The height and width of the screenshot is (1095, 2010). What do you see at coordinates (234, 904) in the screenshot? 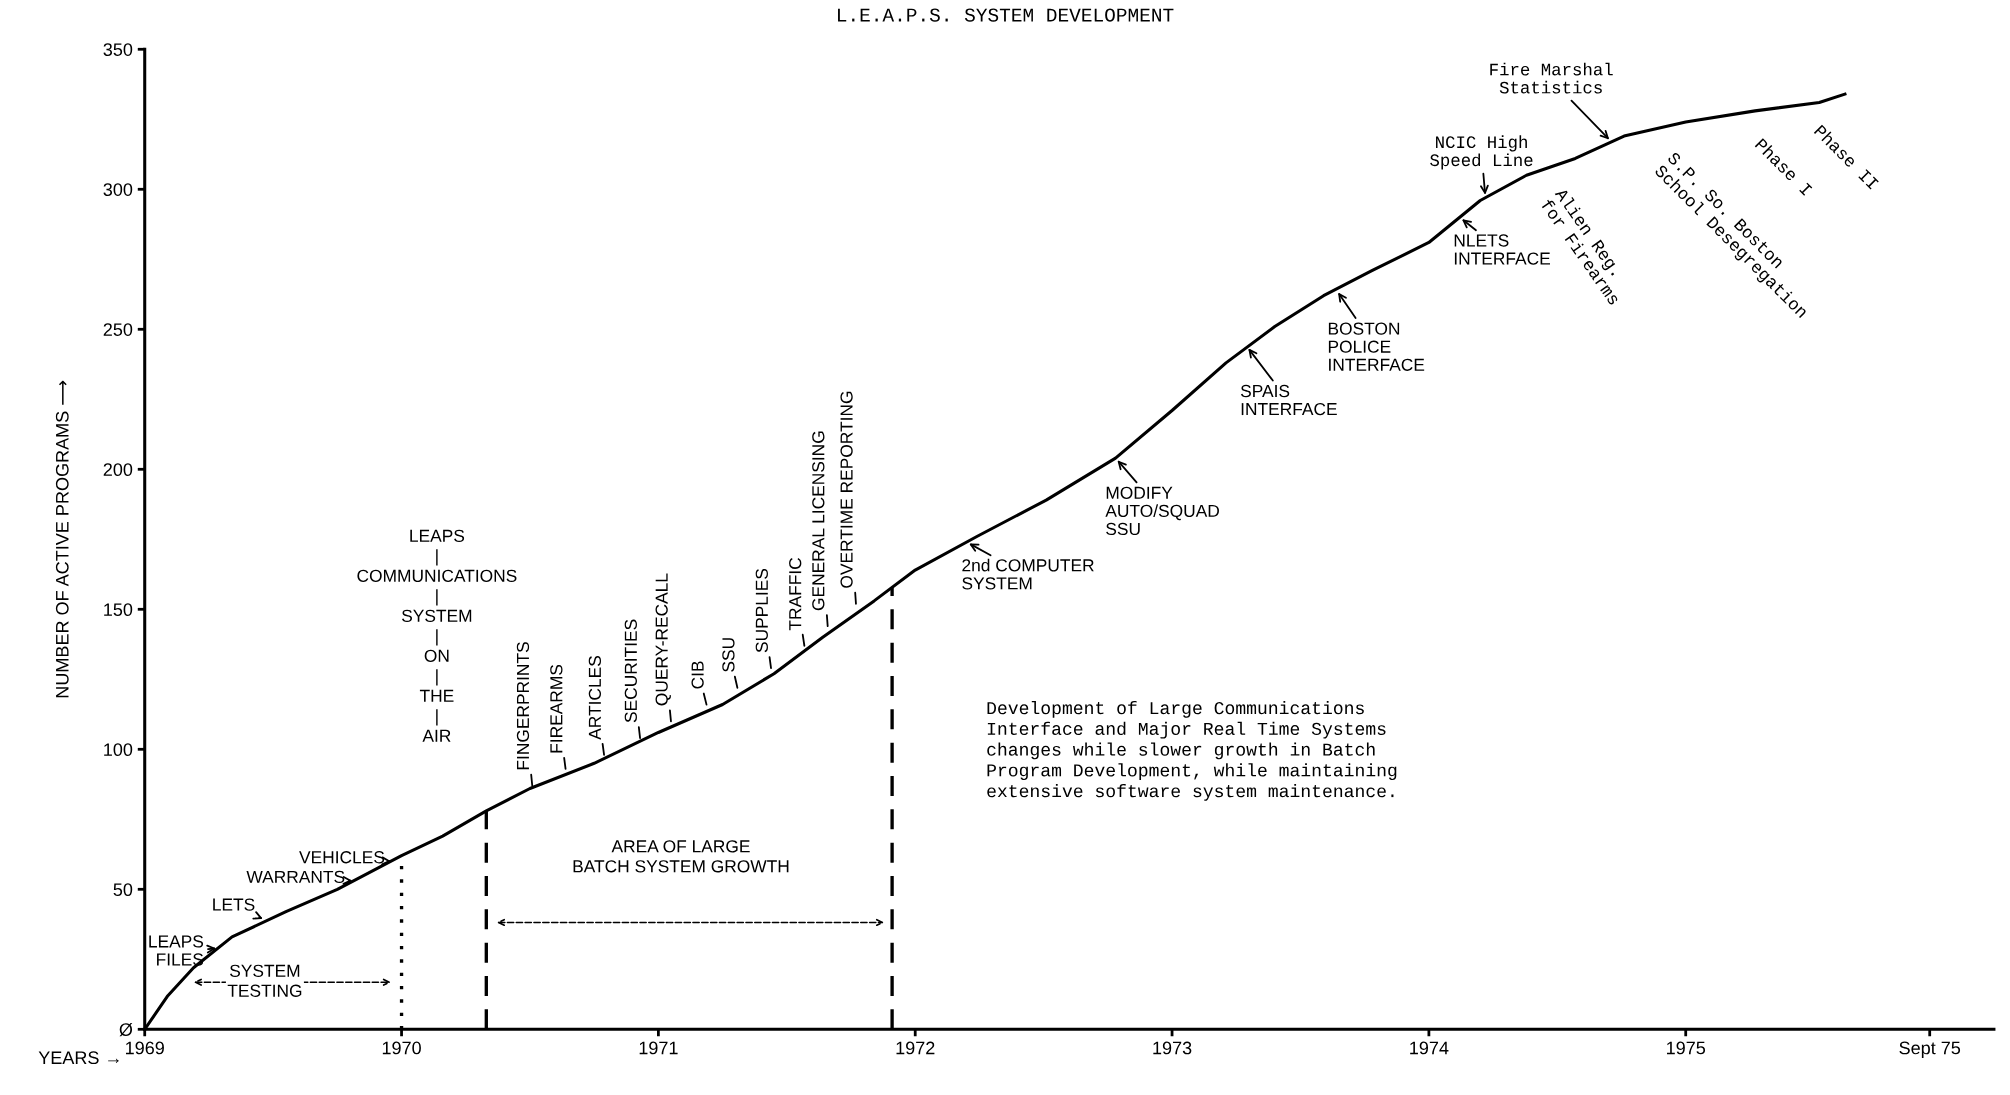
I see `annotation: LETS` at bounding box center [234, 904].